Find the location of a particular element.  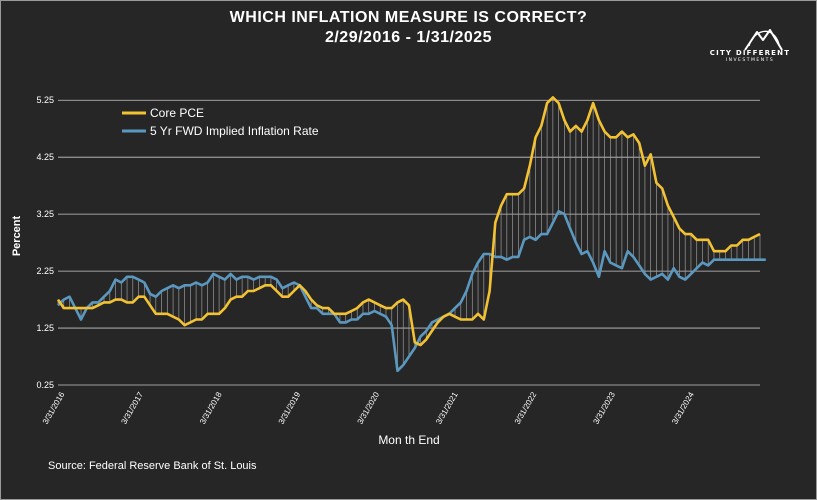

x-tick-label: 3/31/2022 is located at coordinates (526, 408).